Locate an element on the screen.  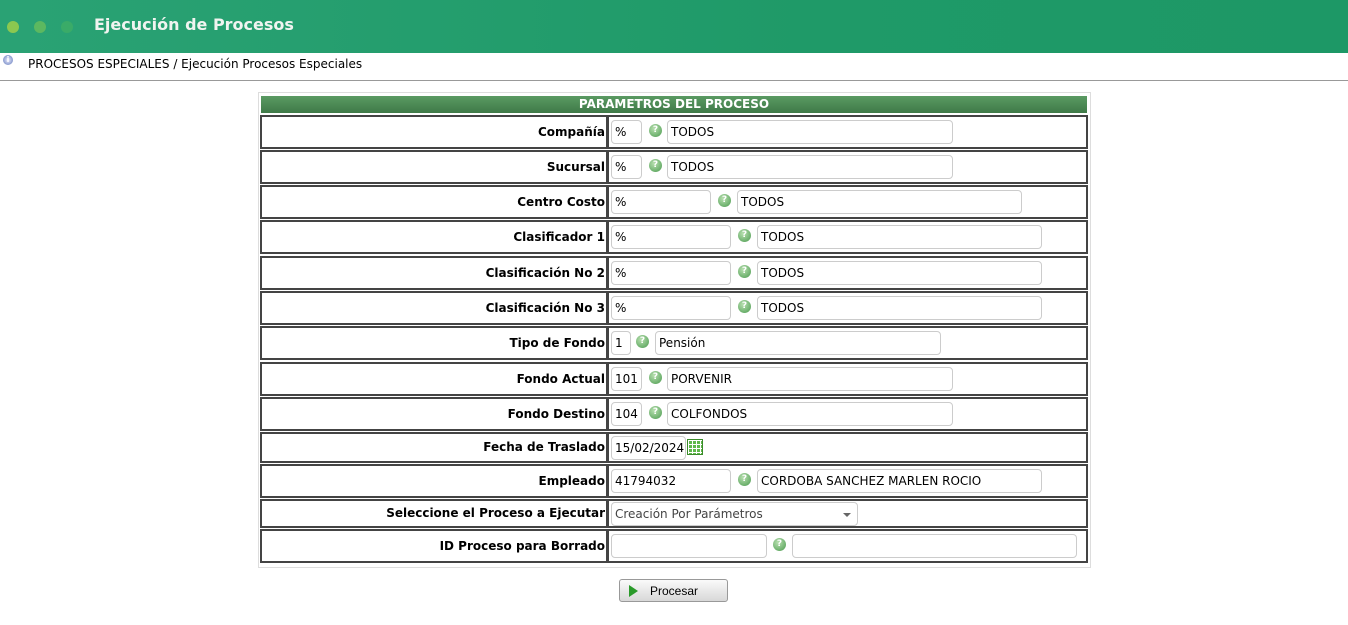
id-proceso-para-borrado-code-input is located at coordinates (689, 546).